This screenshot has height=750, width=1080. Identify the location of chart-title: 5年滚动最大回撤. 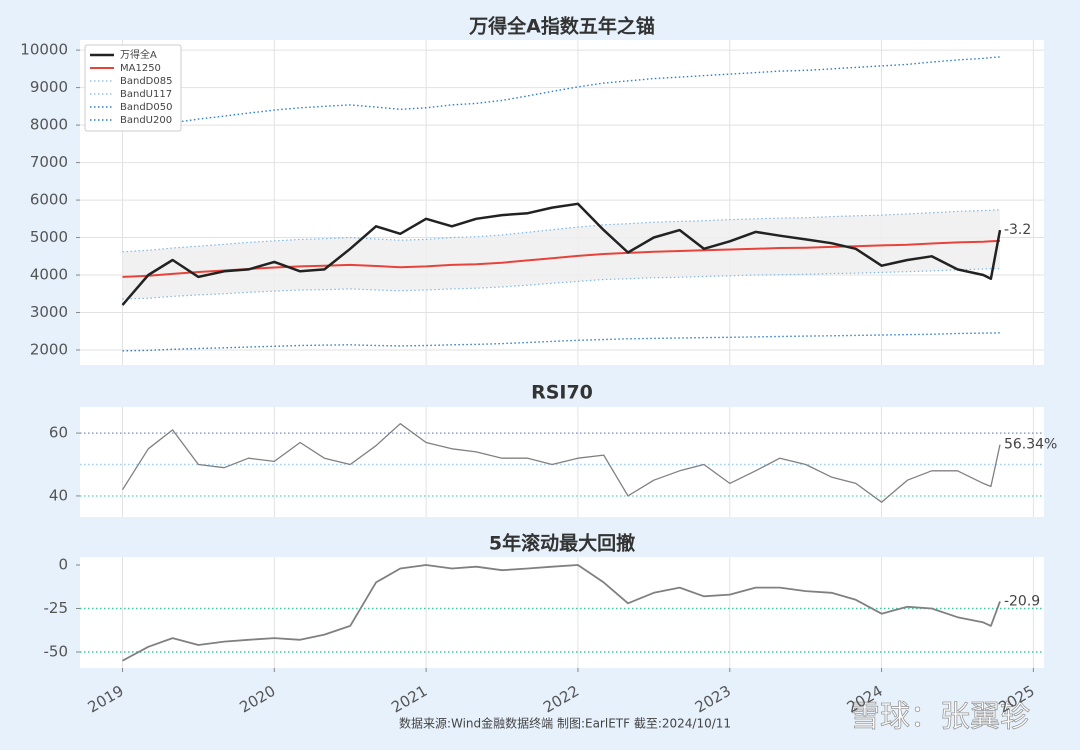
(562, 543).